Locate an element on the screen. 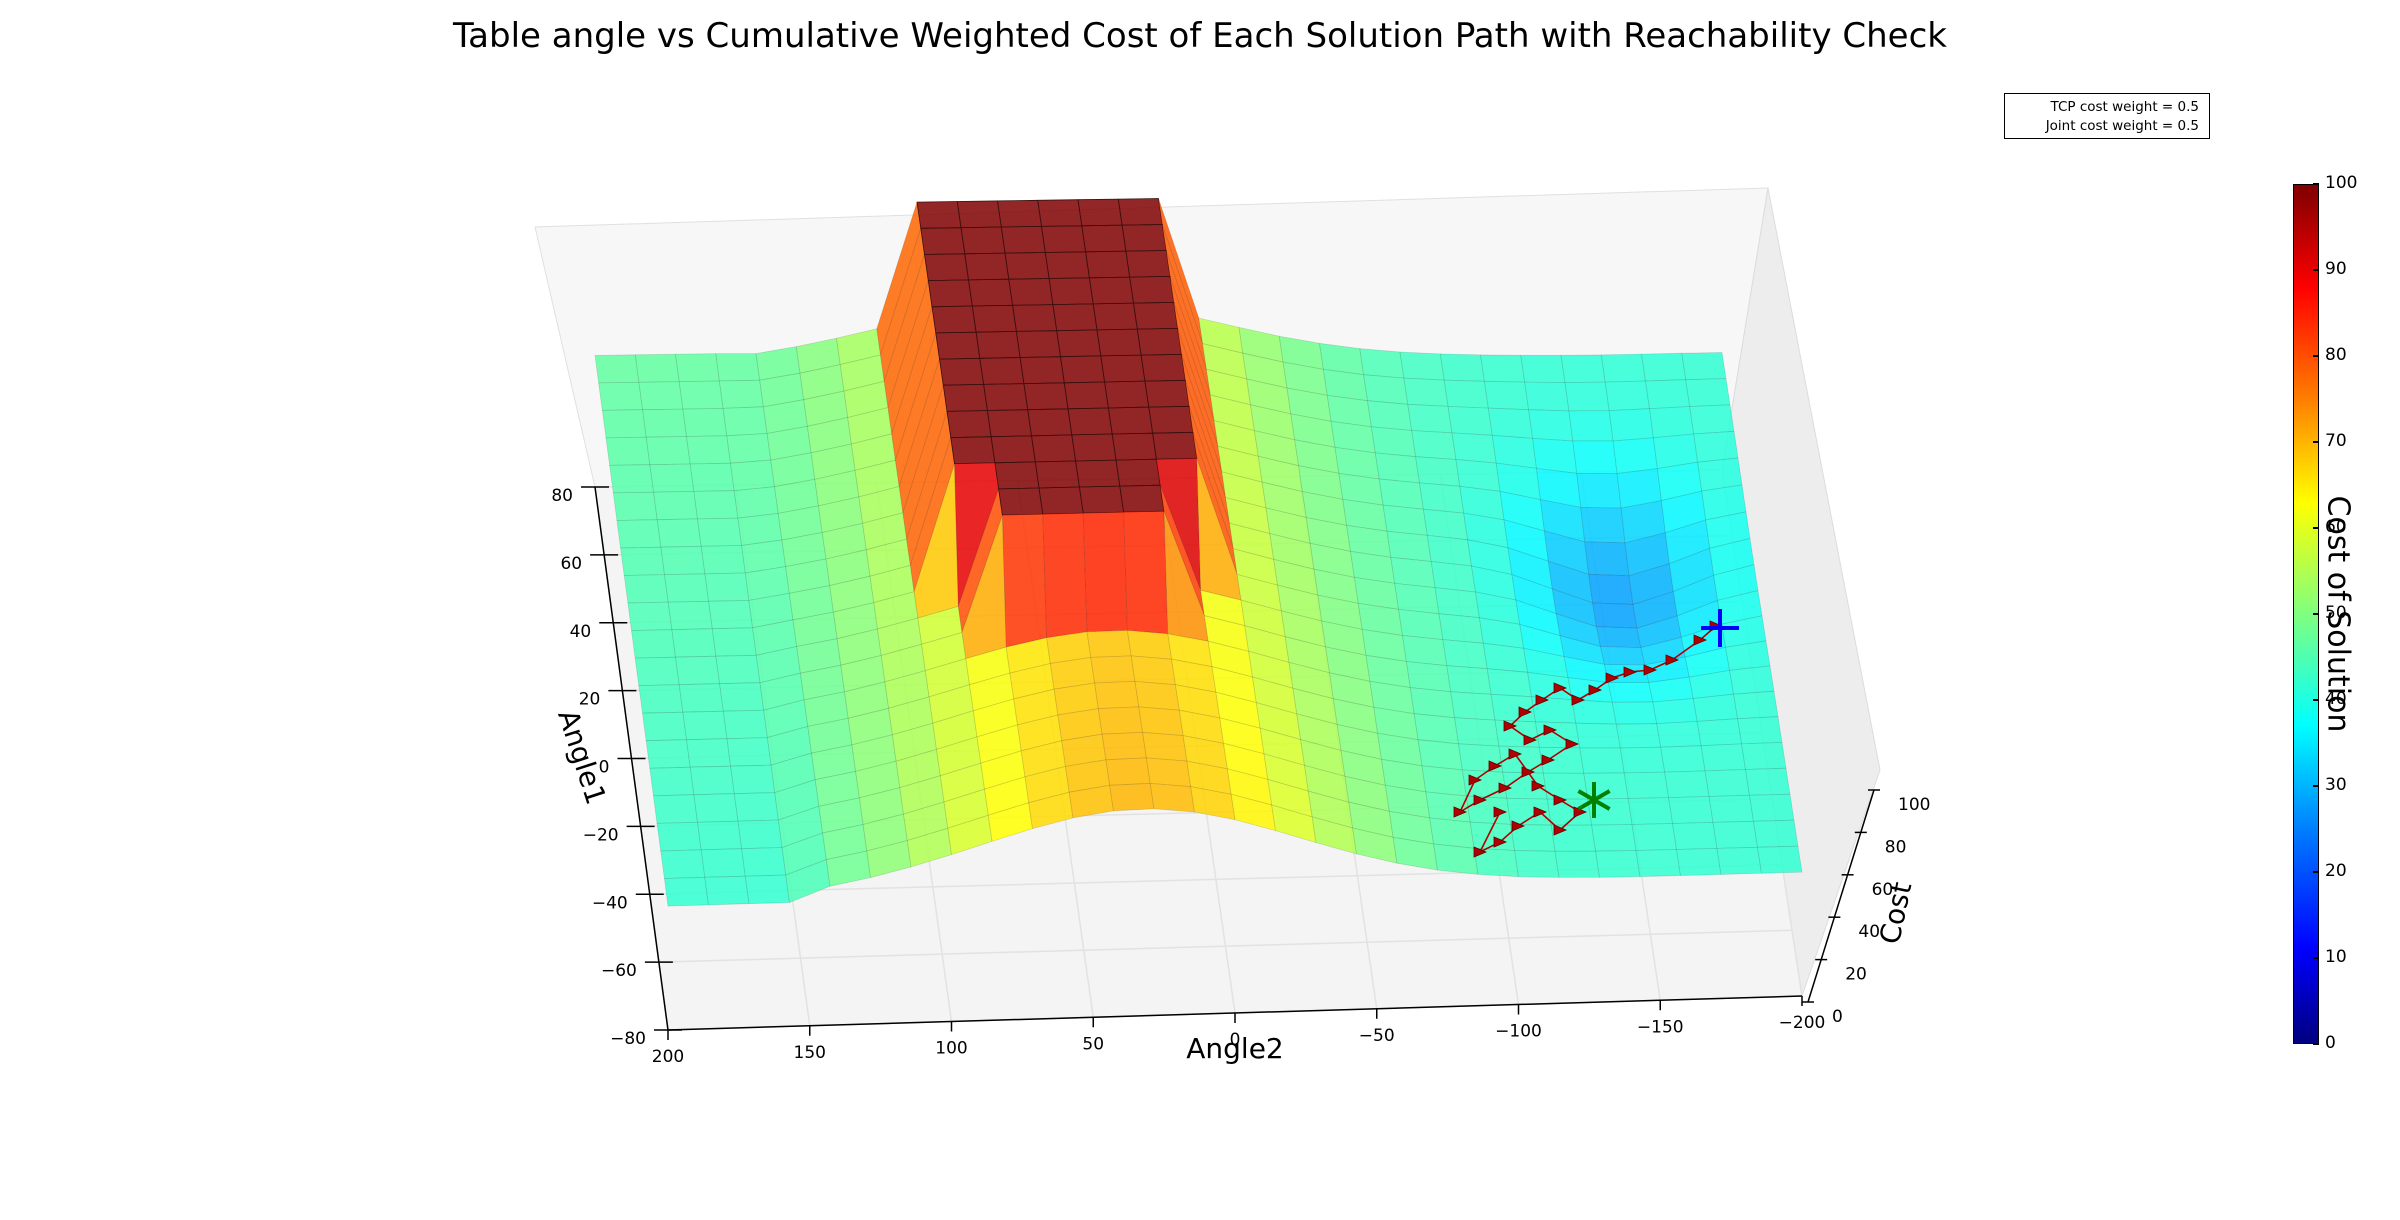 The width and height of the screenshot is (2400, 1220). colorbar-label: Cost of Solution is located at coordinates (2338, 614).